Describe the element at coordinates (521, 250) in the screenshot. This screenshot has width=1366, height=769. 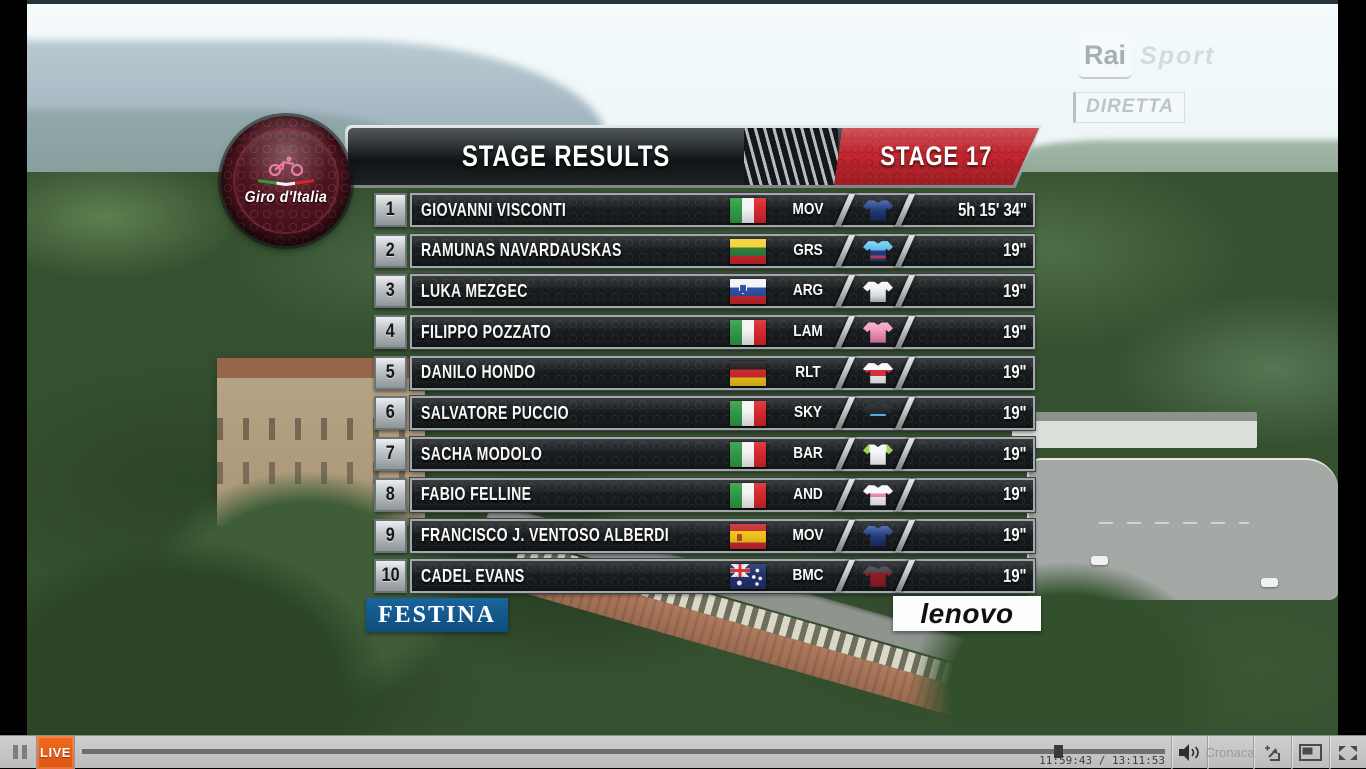
I see `rider-name: RAMUNAS NAVARDAUSKAS` at that location.